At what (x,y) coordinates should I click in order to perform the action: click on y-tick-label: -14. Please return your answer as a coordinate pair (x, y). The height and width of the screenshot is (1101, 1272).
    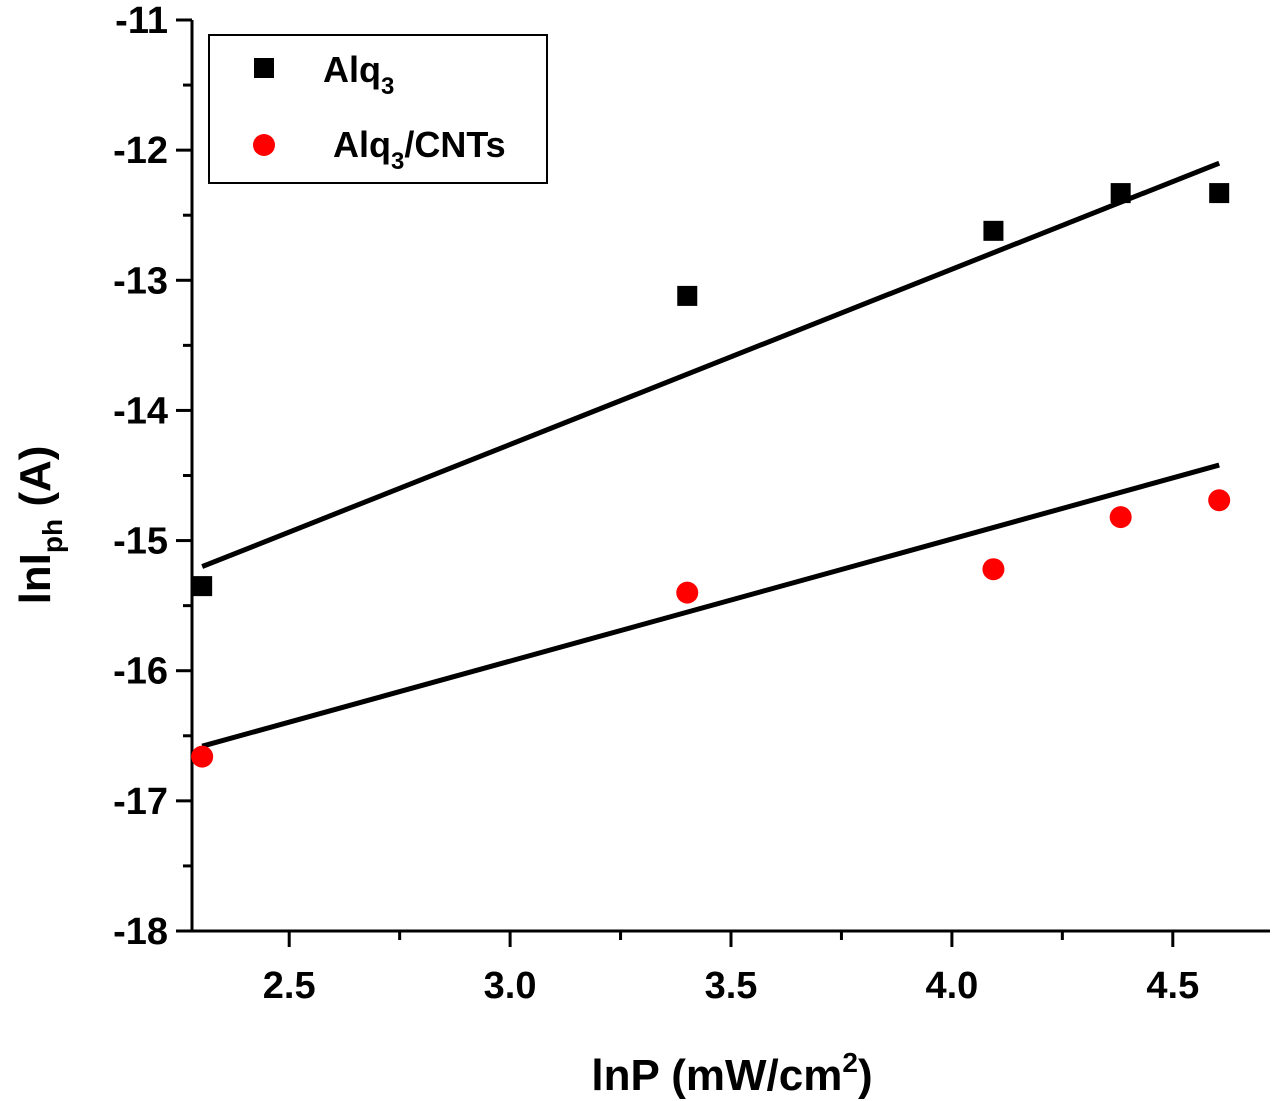
    Looking at the image, I should click on (140, 411).